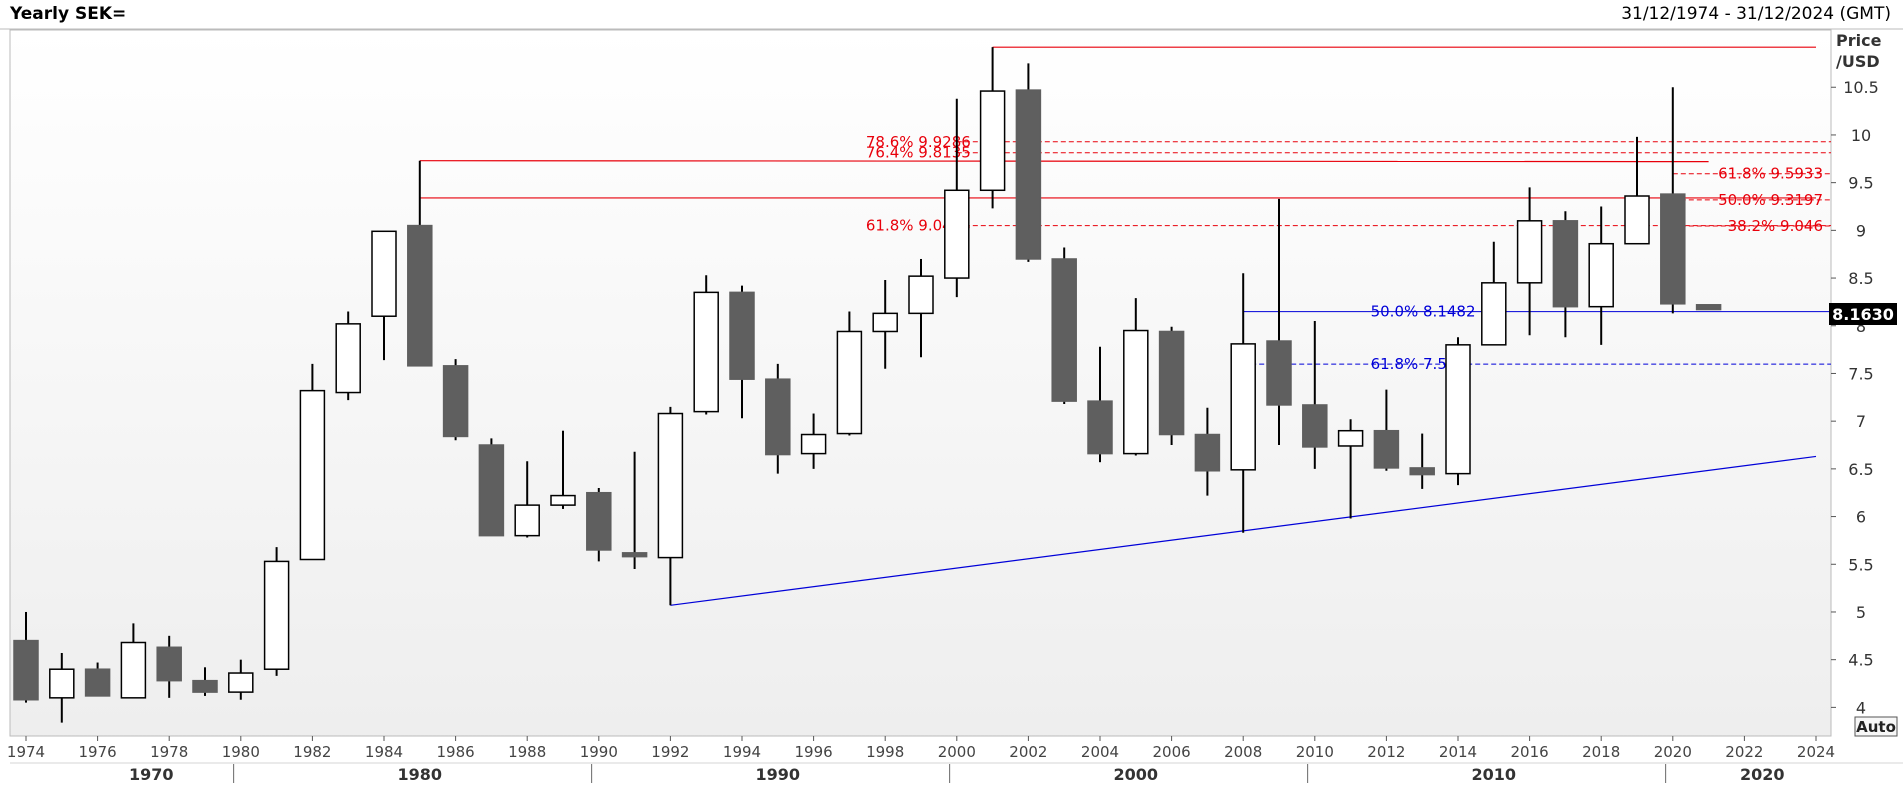 The image size is (1903, 811). Describe the element at coordinates (1762, 774) in the screenshot. I see `decade-label: 2020` at that location.